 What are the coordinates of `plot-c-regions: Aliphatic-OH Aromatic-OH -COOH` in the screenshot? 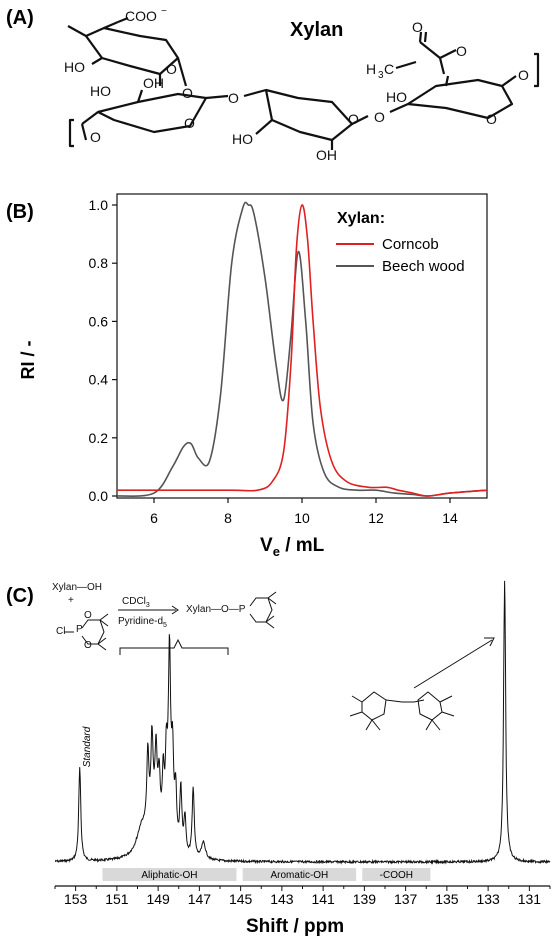 It's located at (266, 874).